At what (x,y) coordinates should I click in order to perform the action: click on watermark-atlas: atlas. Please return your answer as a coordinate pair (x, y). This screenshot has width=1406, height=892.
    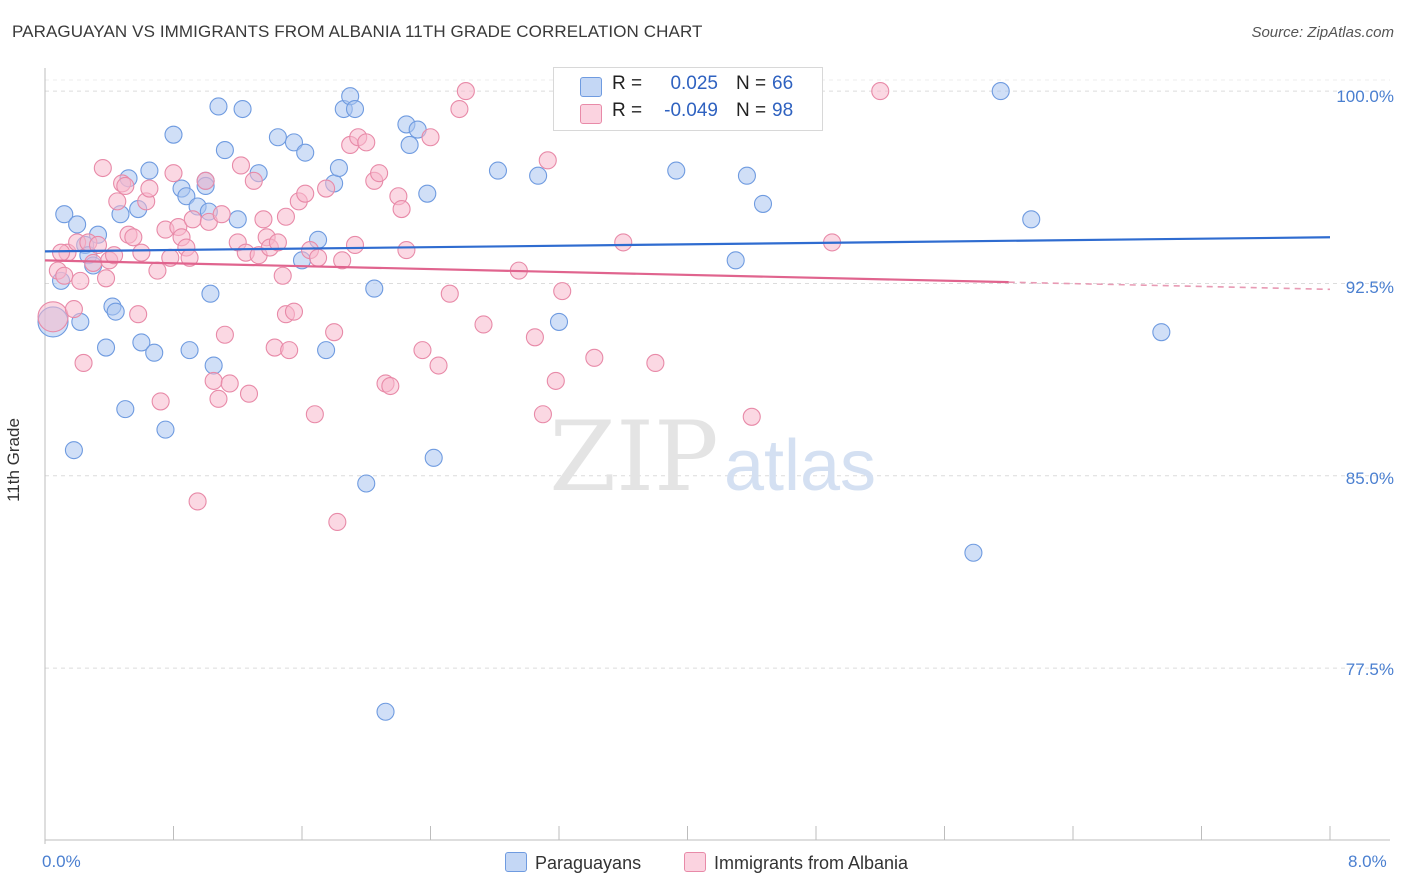
    Looking at the image, I should click on (800, 466).